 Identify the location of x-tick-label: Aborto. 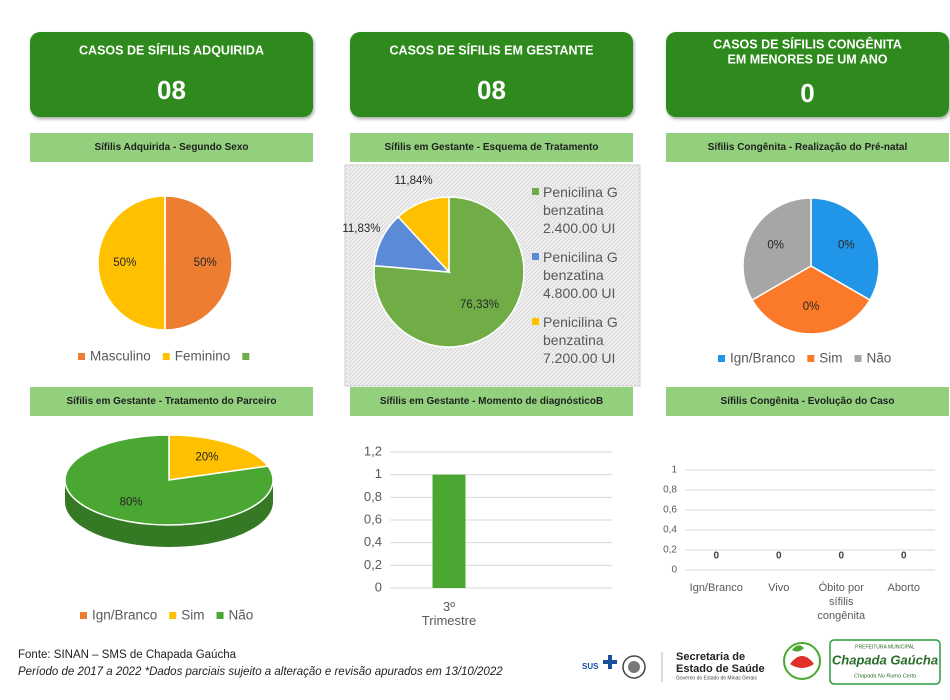
(903, 588).